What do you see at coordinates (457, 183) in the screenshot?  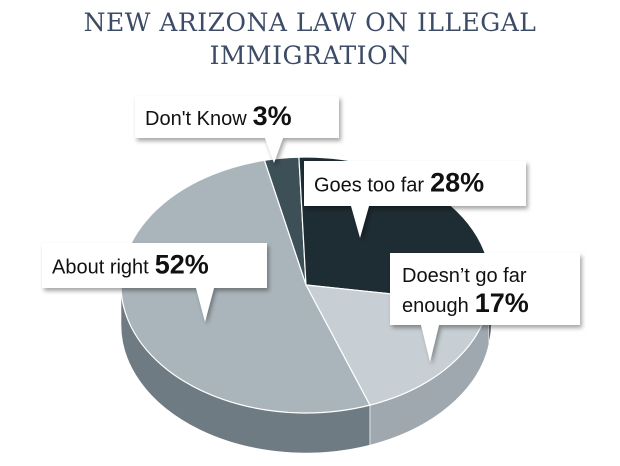 I see `callout-value-text: 28%` at bounding box center [457, 183].